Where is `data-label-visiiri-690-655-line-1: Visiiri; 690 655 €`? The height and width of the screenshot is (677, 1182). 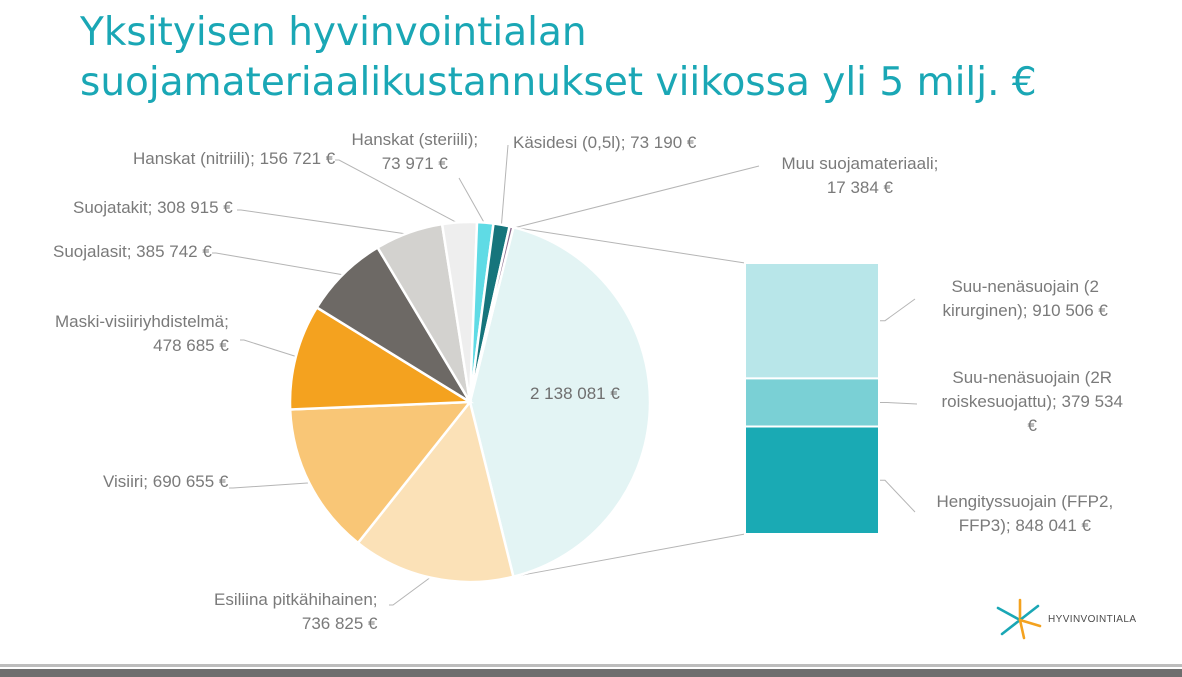
data-label-visiiri-690-655-line-1: Visiiri; 690 655 € is located at coordinates (166, 481).